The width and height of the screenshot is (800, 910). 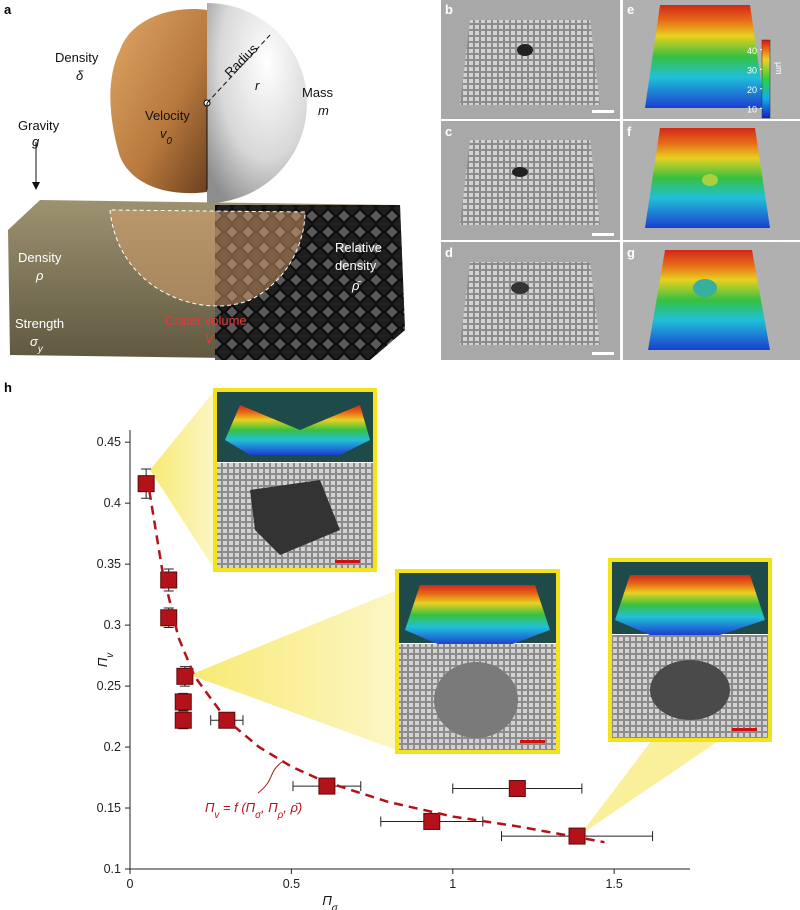 What do you see at coordinates (36, 141) in the screenshot?
I see `symbol: g` at bounding box center [36, 141].